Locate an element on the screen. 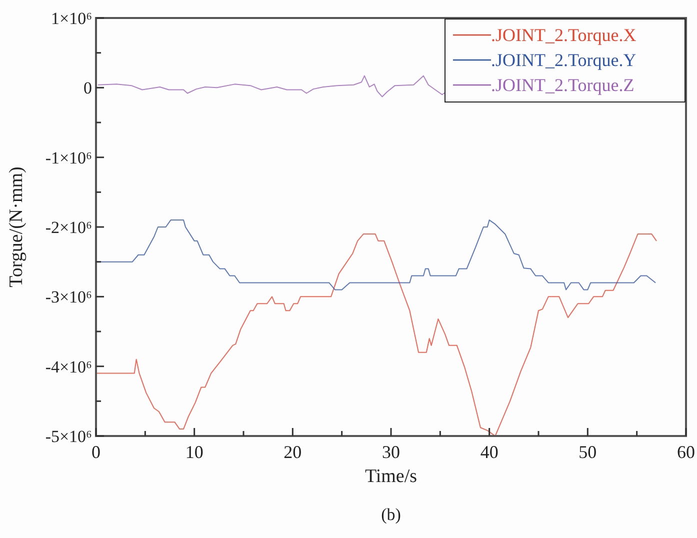  legend-label: .JOINT_2.Torque.Z is located at coordinates (562, 85).